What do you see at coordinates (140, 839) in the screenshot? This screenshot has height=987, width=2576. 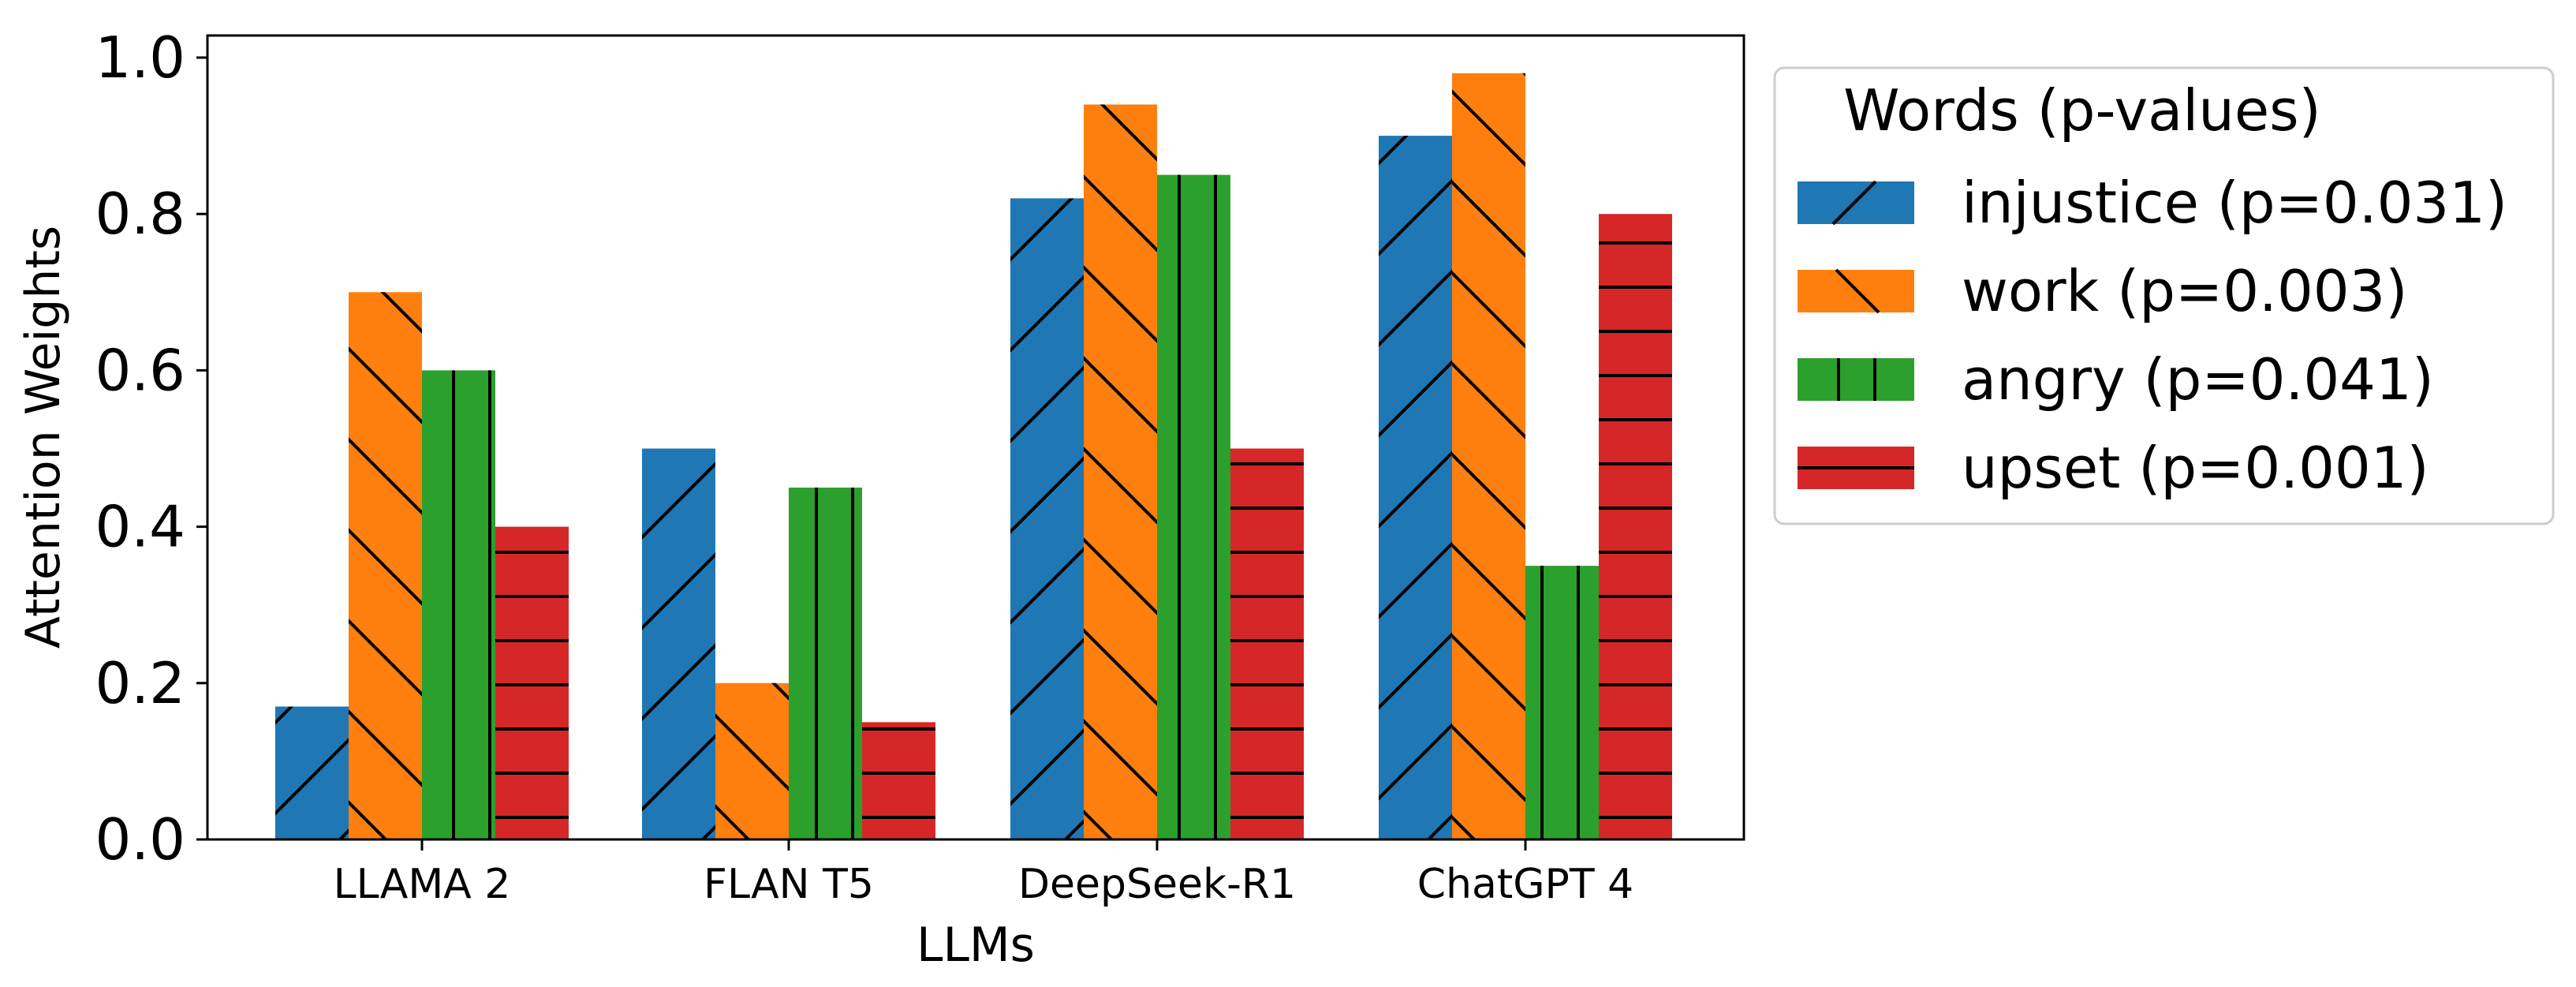 I see `y-tick-label: 0.0` at bounding box center [140, 839].